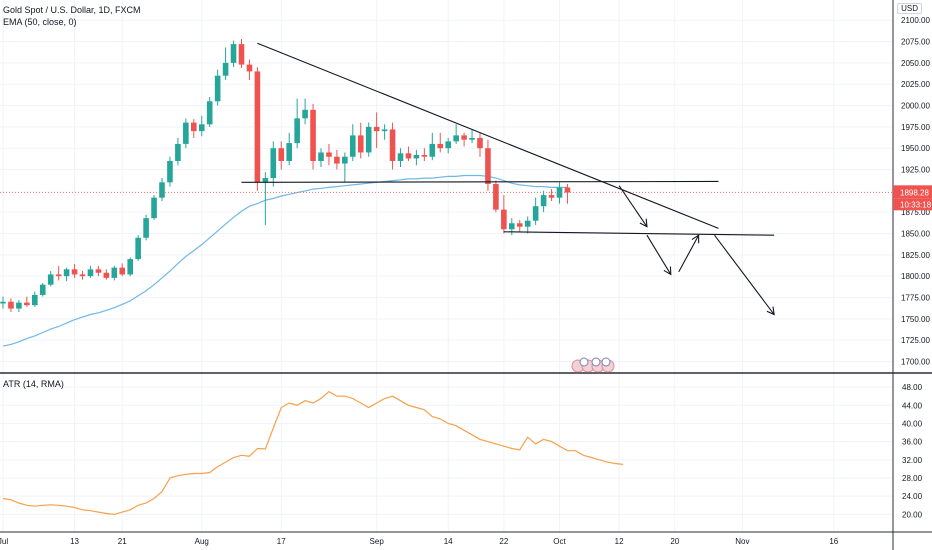  I want to click on price-tick-label: 1750.00, so click(915, 319).